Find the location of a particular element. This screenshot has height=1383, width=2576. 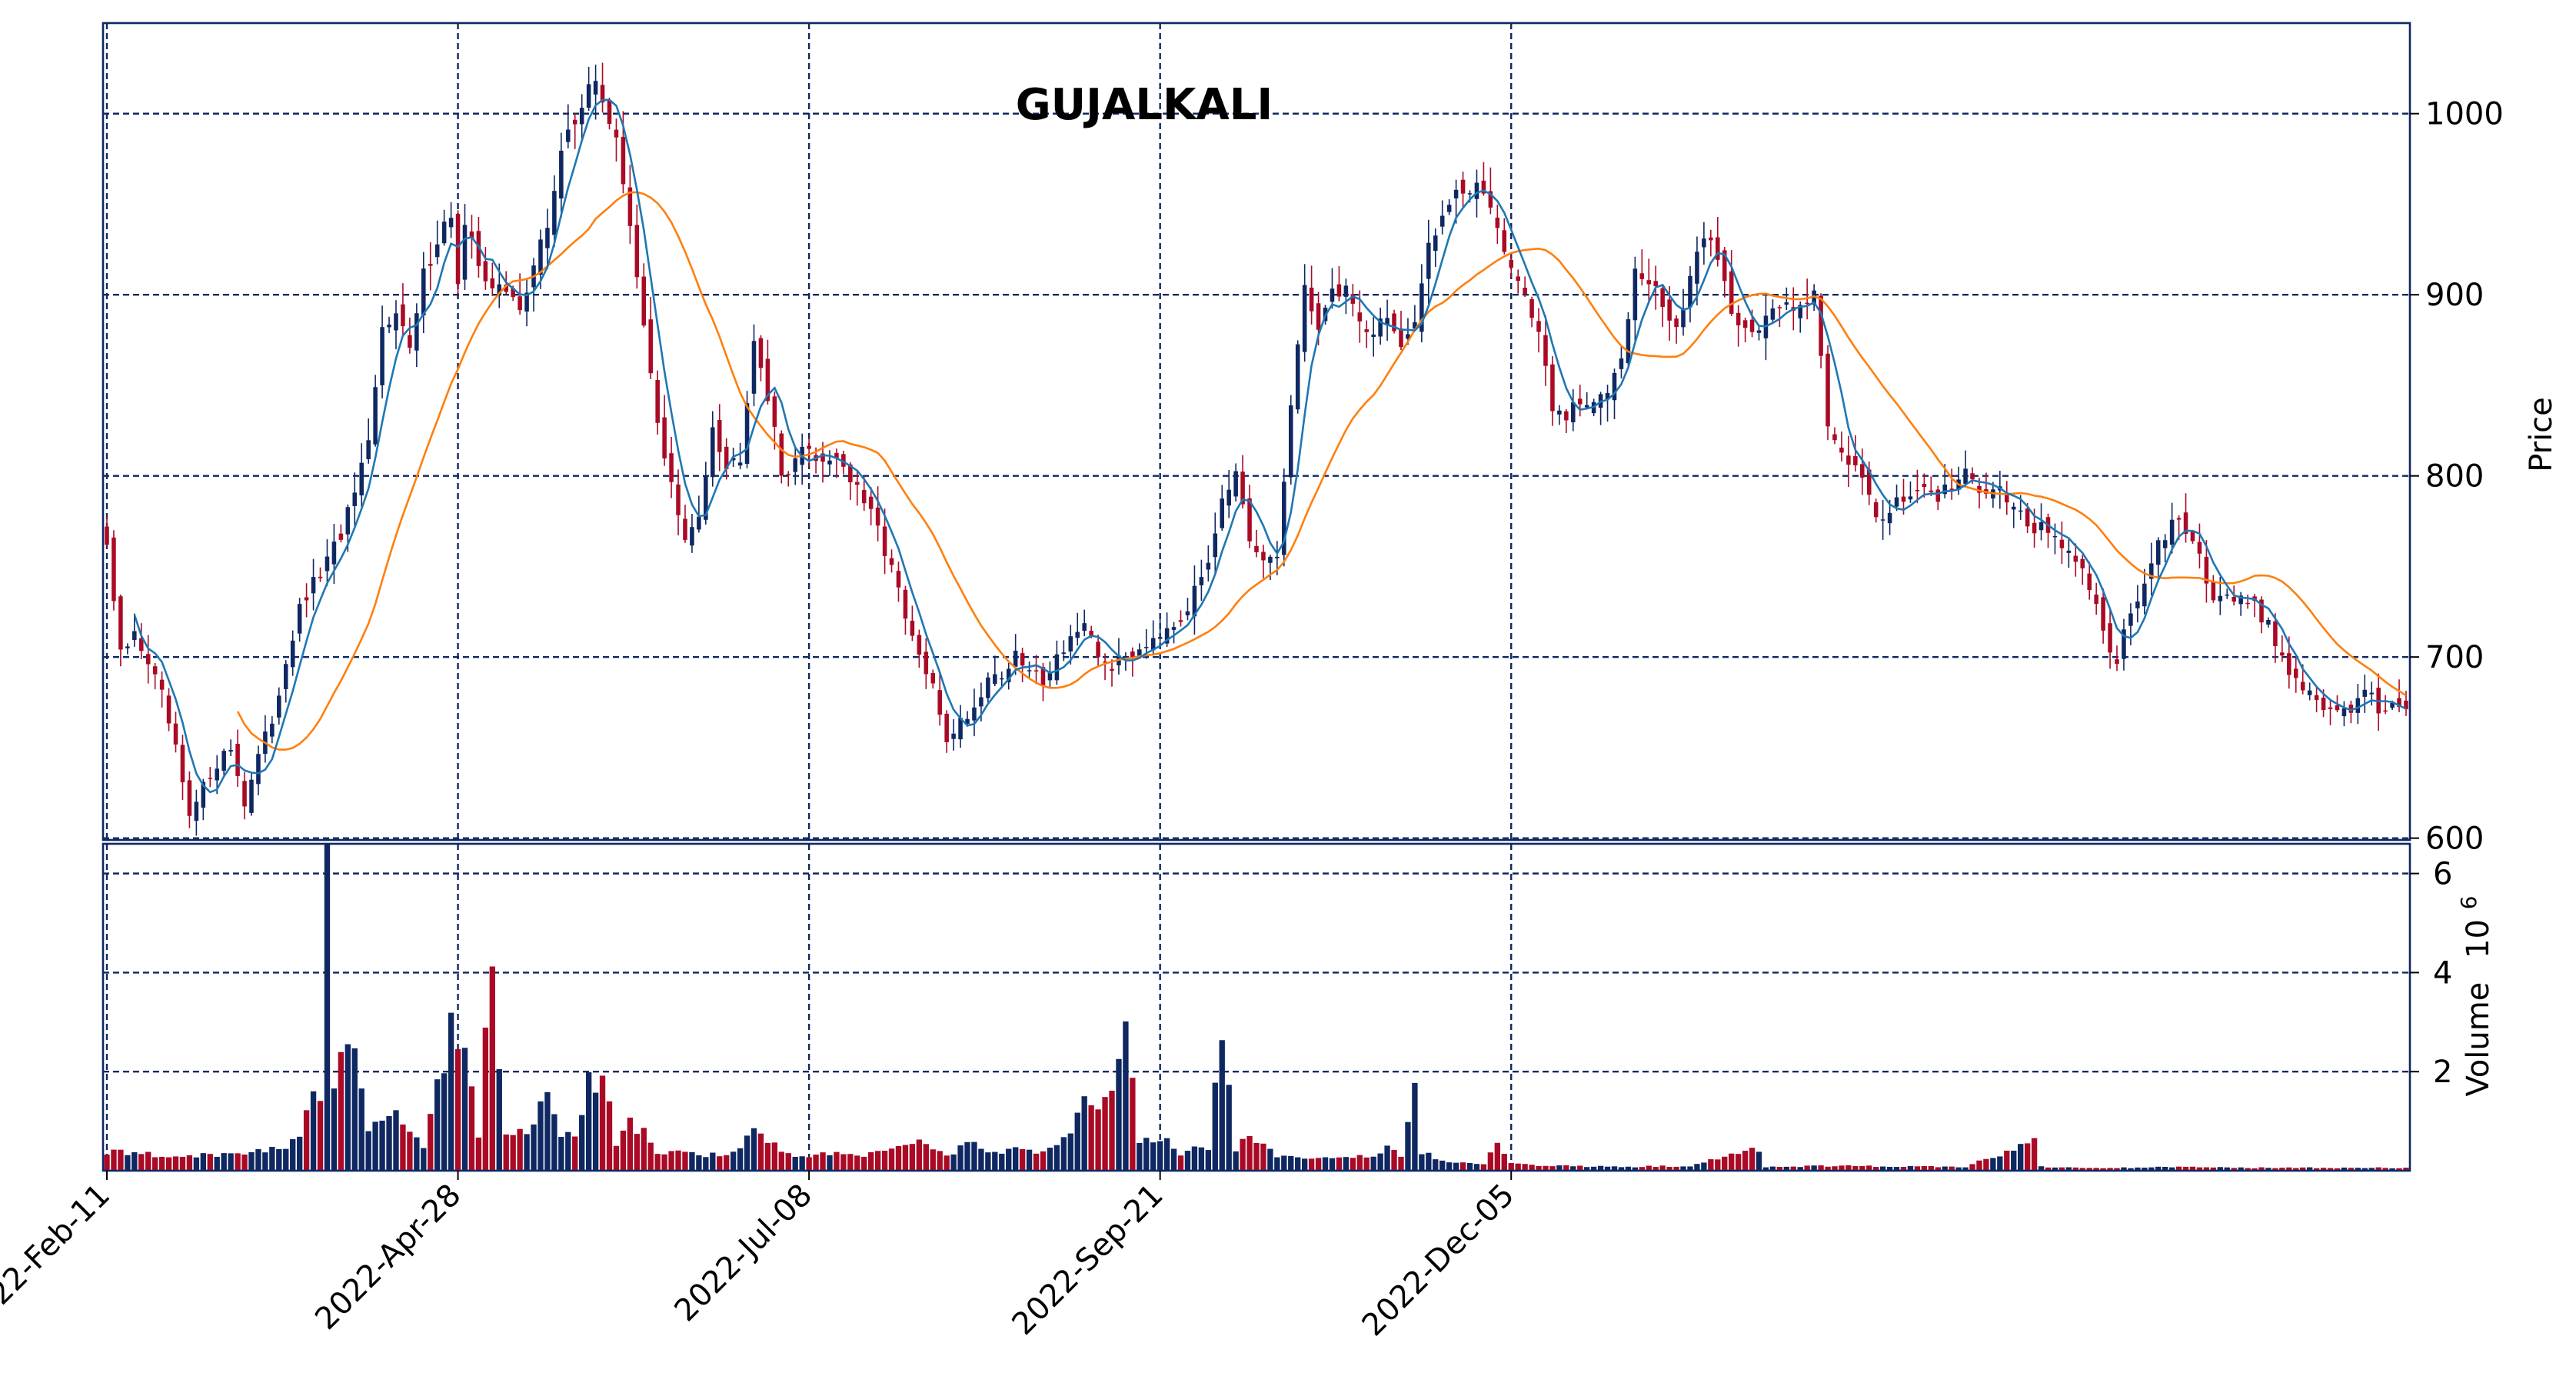

price-axis-ticks: 600 700 800 900 1000 is located at coordinates (2457, 477).